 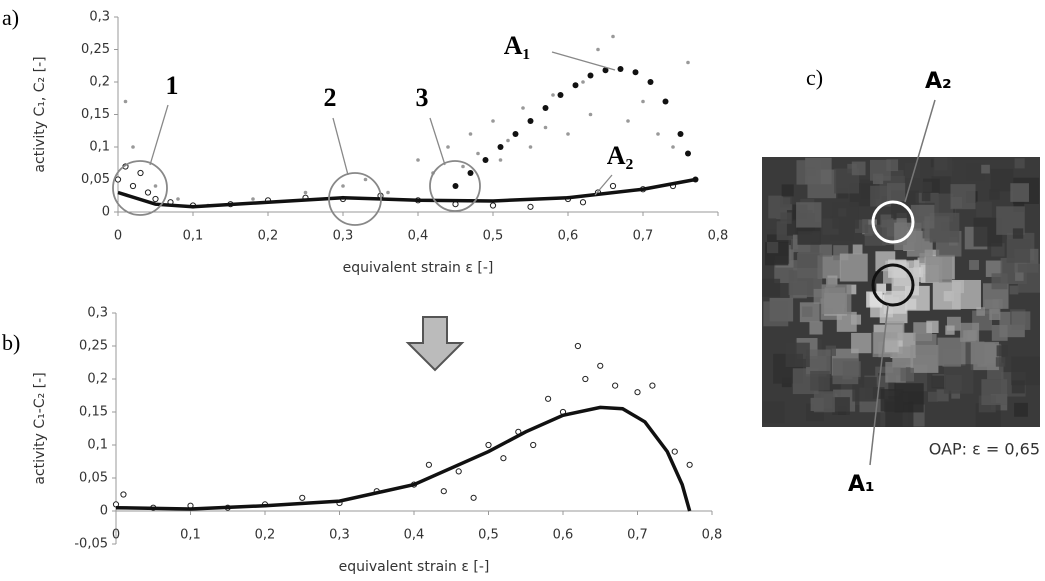 I want to click on annotation: 2, so click(x=330, y=97).